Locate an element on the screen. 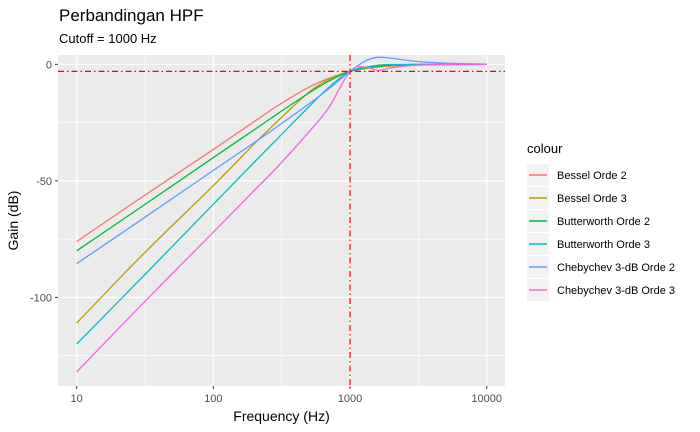 The width and height of the screenshot is (700, 432). y-axis-label: Gain (dB) is located at coordinates (13, 221).